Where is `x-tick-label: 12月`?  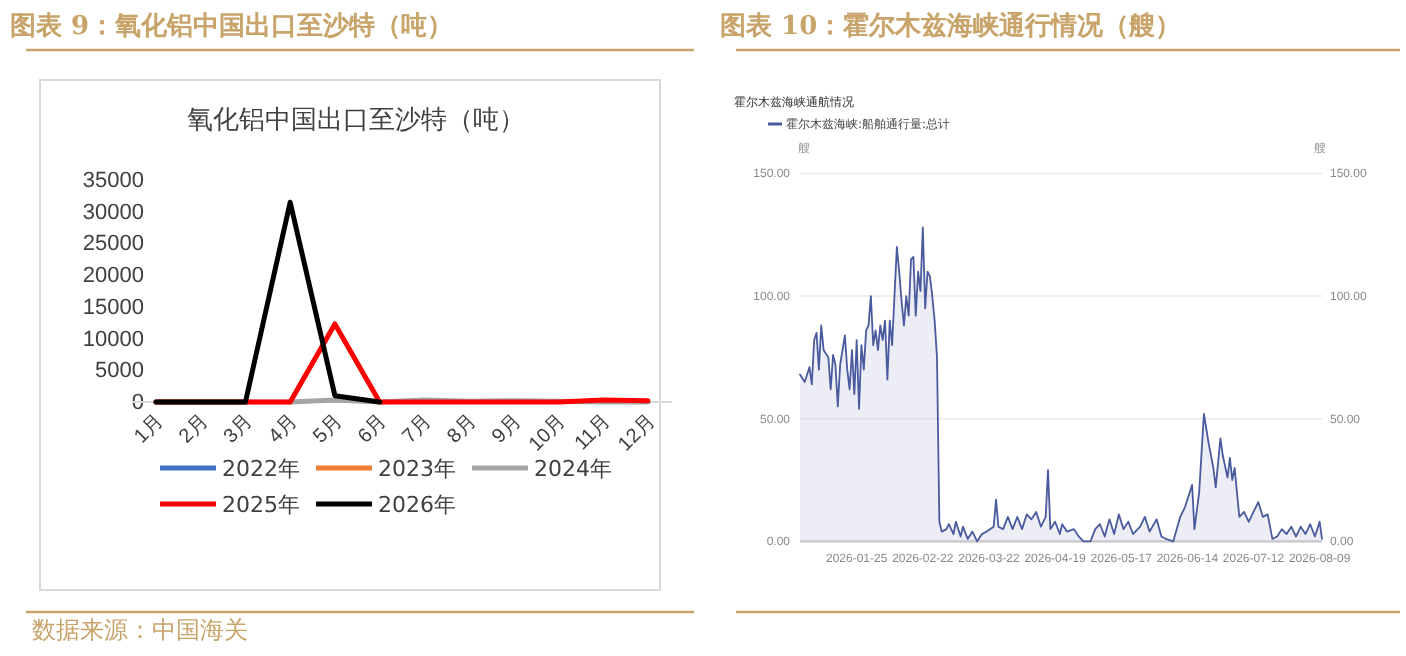 x-tick-label: 12月 is located at coordinates (637, 433).